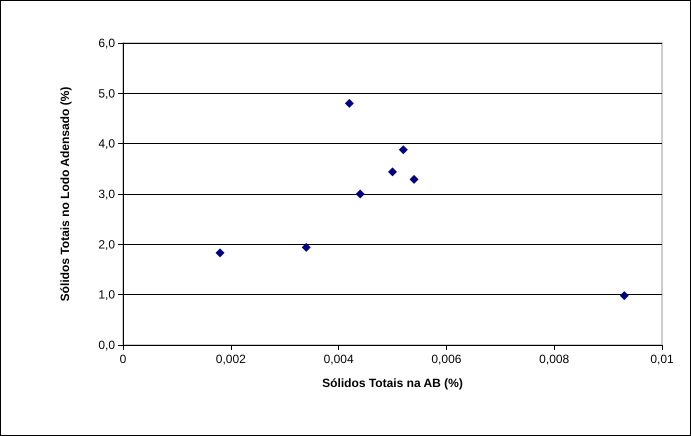 The image size is (691, 436). I want to click on x-axis-title: Sólidos Totais na AB (%), so click(392, 383).